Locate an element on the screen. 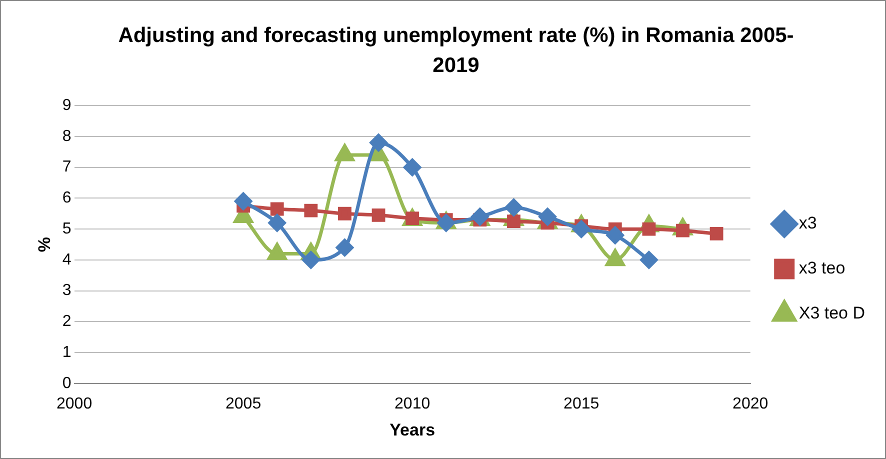 The height and width of the screenshot is (459, 886). y-tick-label: 7 is located at coordinates (67, 167).